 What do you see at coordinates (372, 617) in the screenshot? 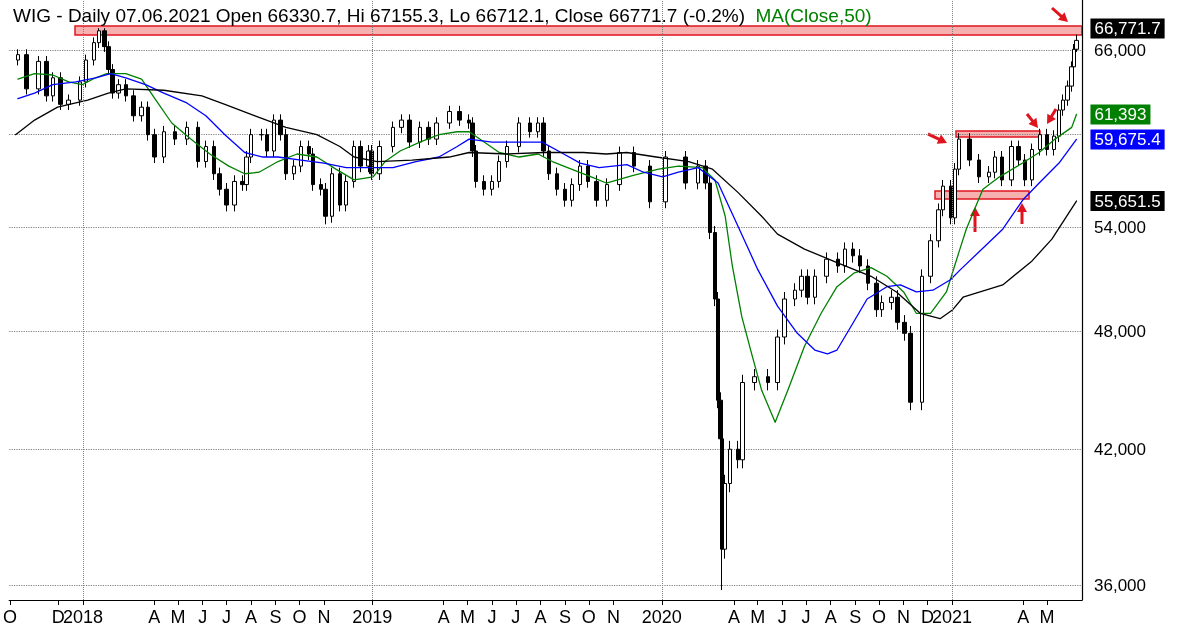
I see `x-tick-label: 2019` at bounding box center [372, 617].